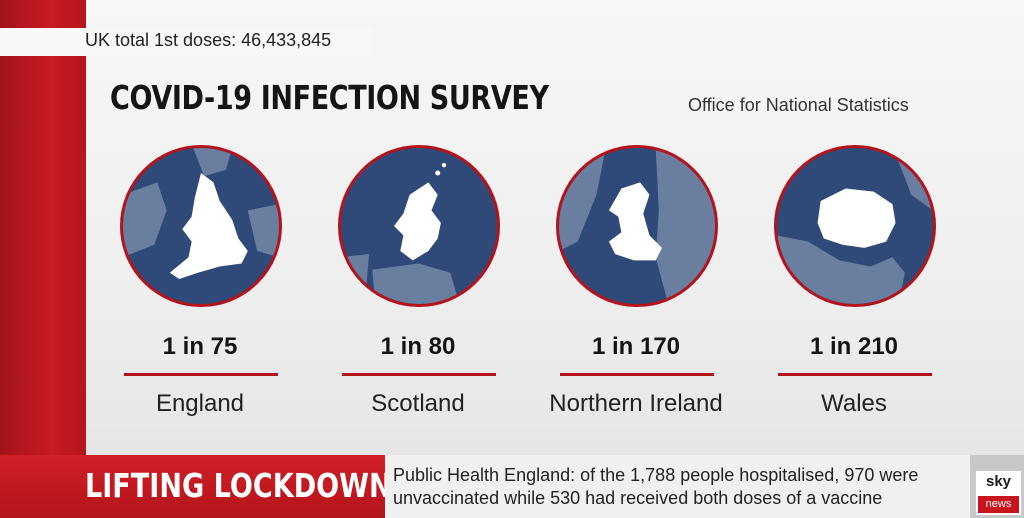 Image resolution: width=1024 pixels, height=518 pixels. What do you see at coordinates (200, 346) in the screenshot?
I see `england-rate: 1 in 75` at bounding box center [200, 346].